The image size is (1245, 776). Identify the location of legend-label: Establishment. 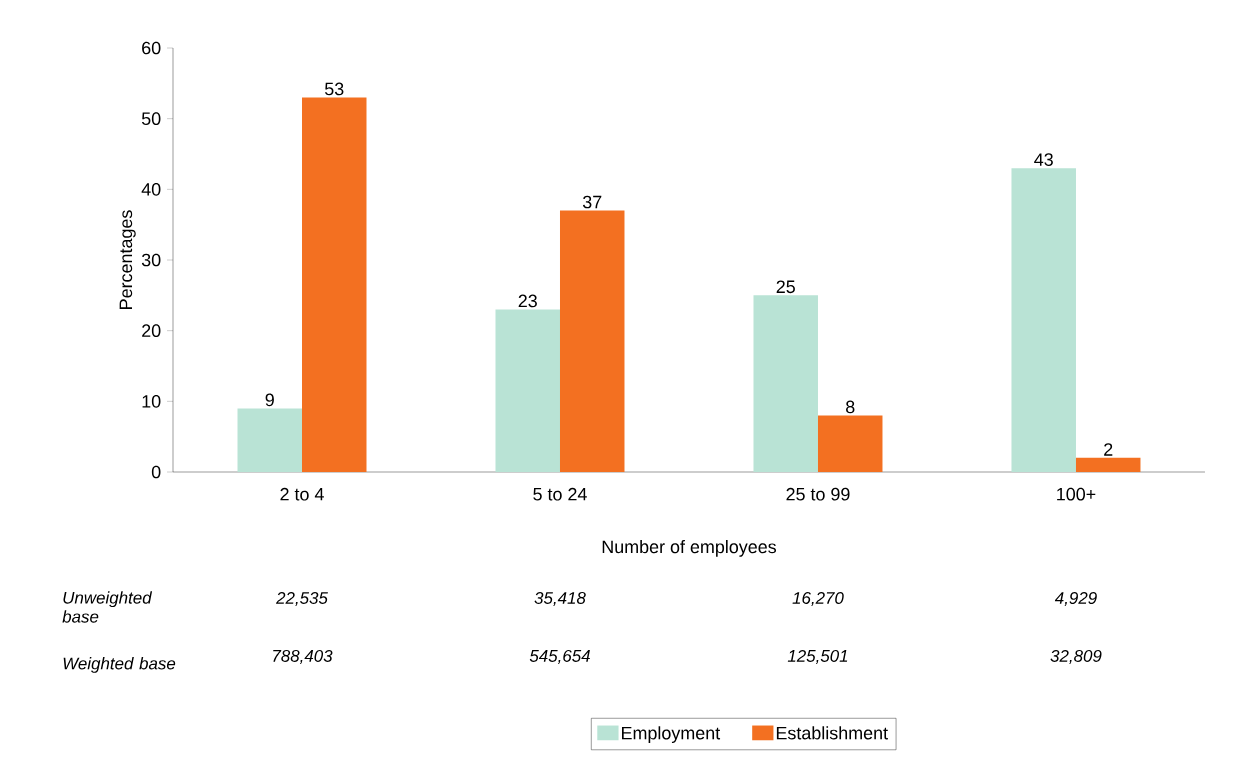
(832, 733).